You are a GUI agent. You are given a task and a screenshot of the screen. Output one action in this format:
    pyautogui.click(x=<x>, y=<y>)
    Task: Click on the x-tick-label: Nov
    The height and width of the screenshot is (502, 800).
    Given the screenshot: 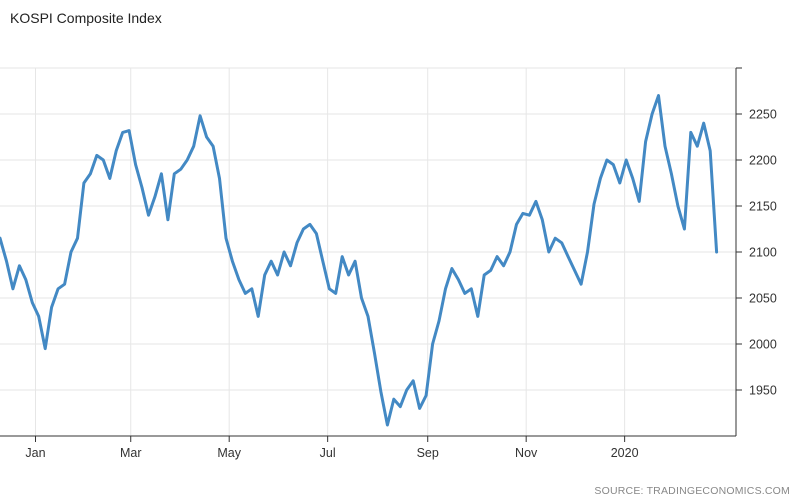 What is the action you would take?
    pyautogui.click(x=526, y=453)
    